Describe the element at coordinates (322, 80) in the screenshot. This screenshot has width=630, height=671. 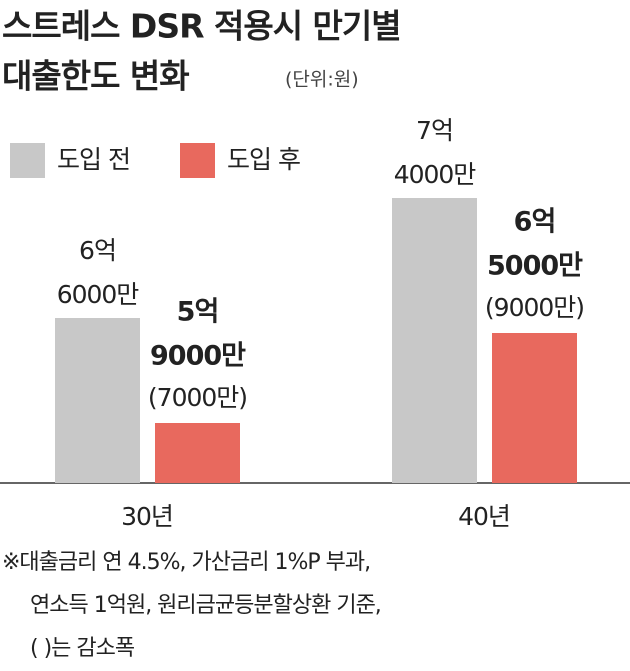
I see `unit-label: (단위:원)` at that location.